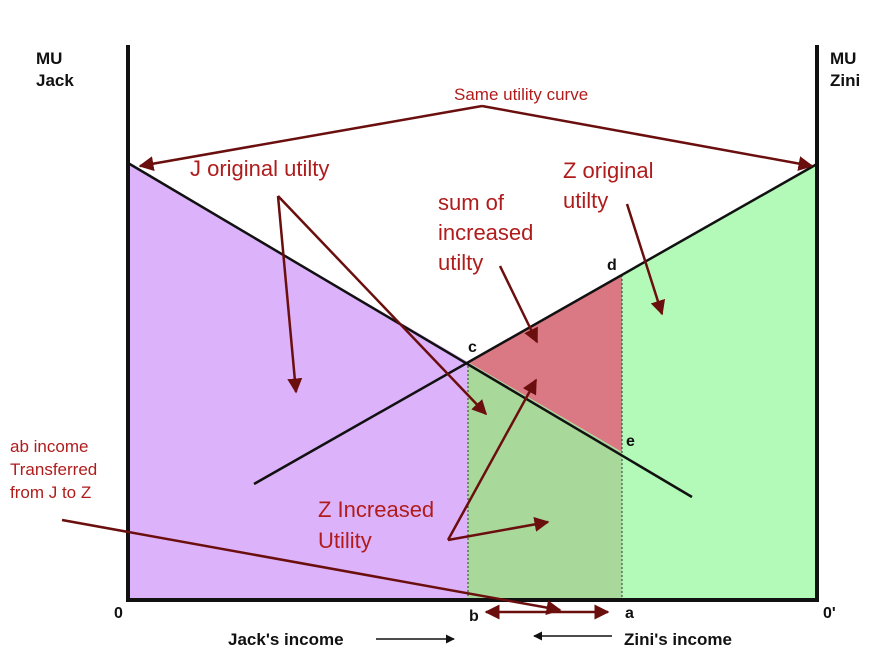 The image size is (894, 662). What do you see at coordinates (585, 200) in the screenshot?
I see `z-original-utility-label-2: utilty` at bounding box center [585, 200].